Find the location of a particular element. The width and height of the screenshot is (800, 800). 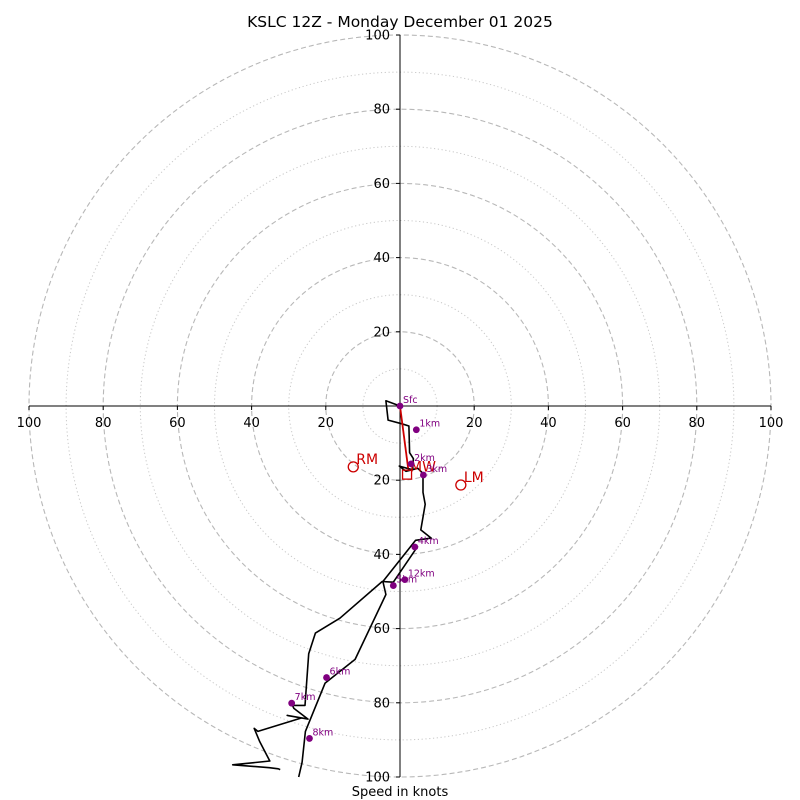

height-markers: Sfc1km2km3km4km5km12km6km7km8km is located at coordinates (367, 568).